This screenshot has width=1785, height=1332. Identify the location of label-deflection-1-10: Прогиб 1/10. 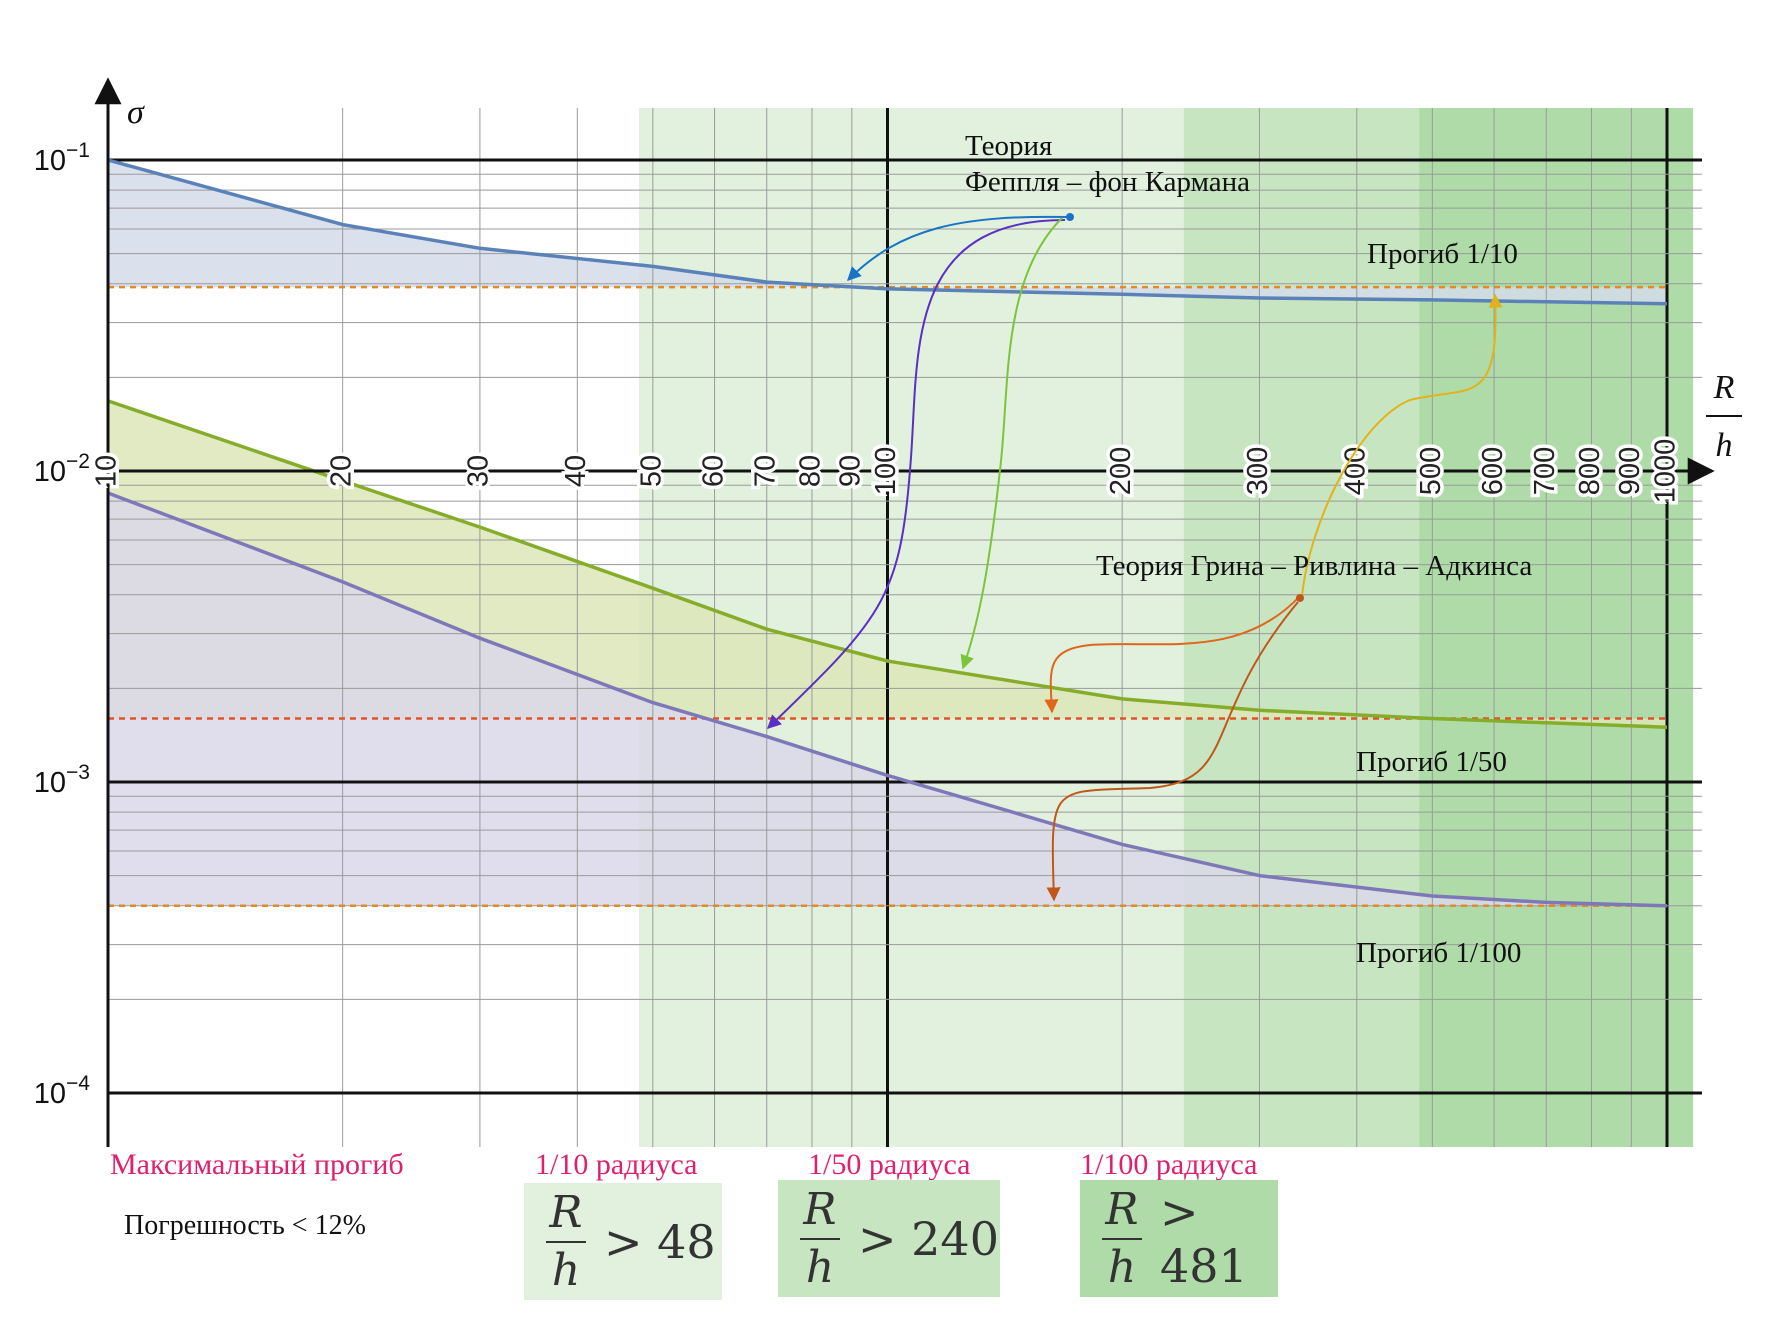
(1442, 254).